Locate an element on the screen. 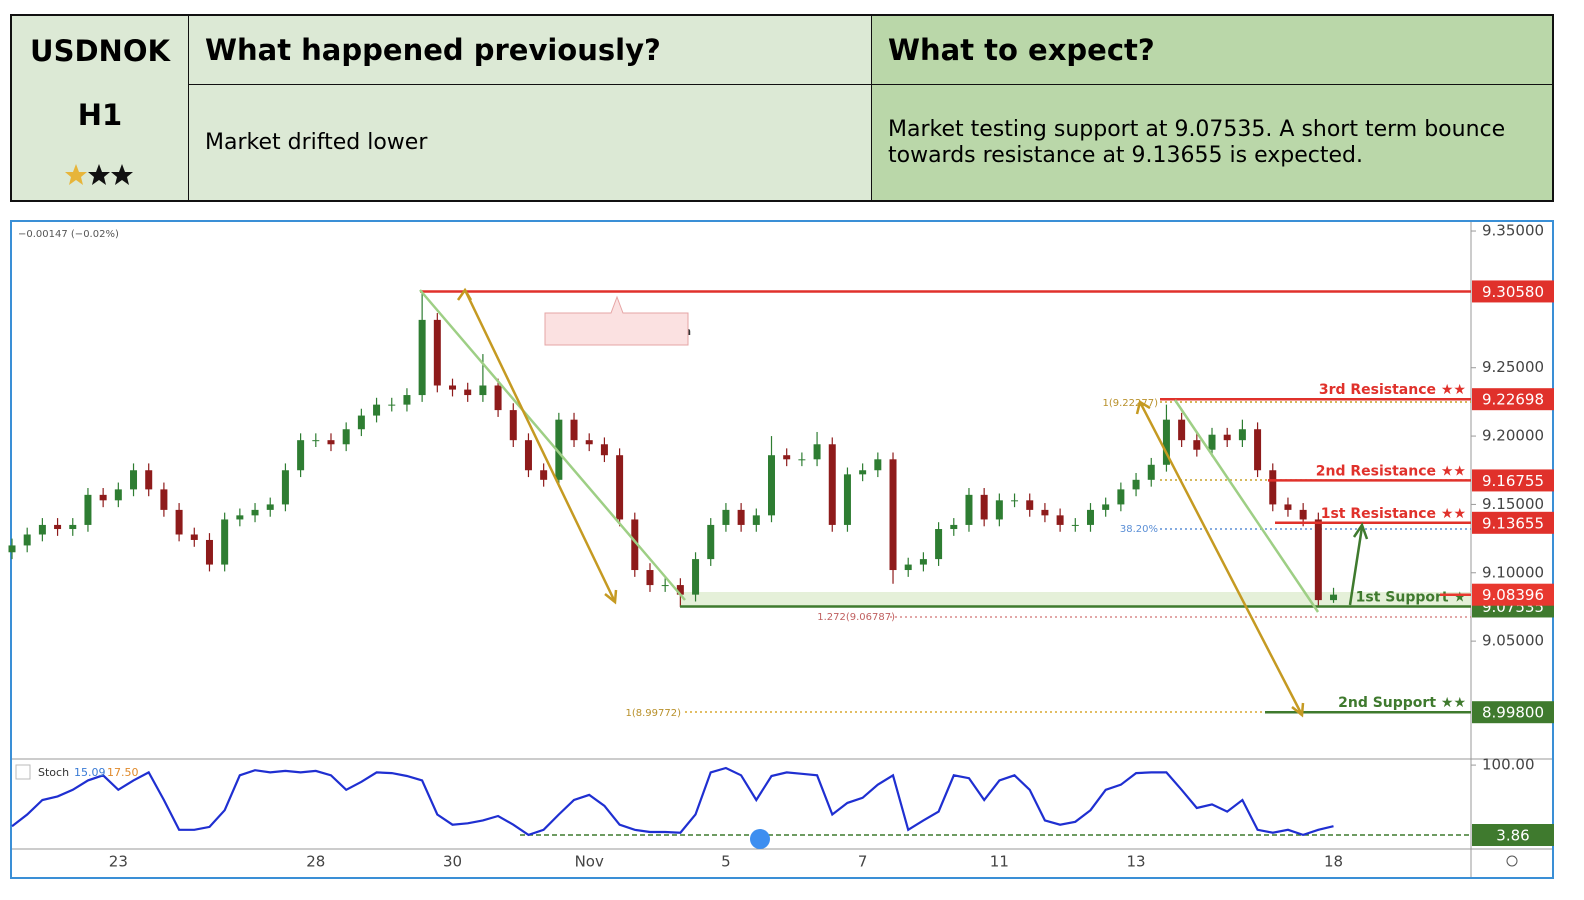 This screenshot has height=900, width=1584. y-tick-label: 9.05000 is located at coordinates (1513, 641).